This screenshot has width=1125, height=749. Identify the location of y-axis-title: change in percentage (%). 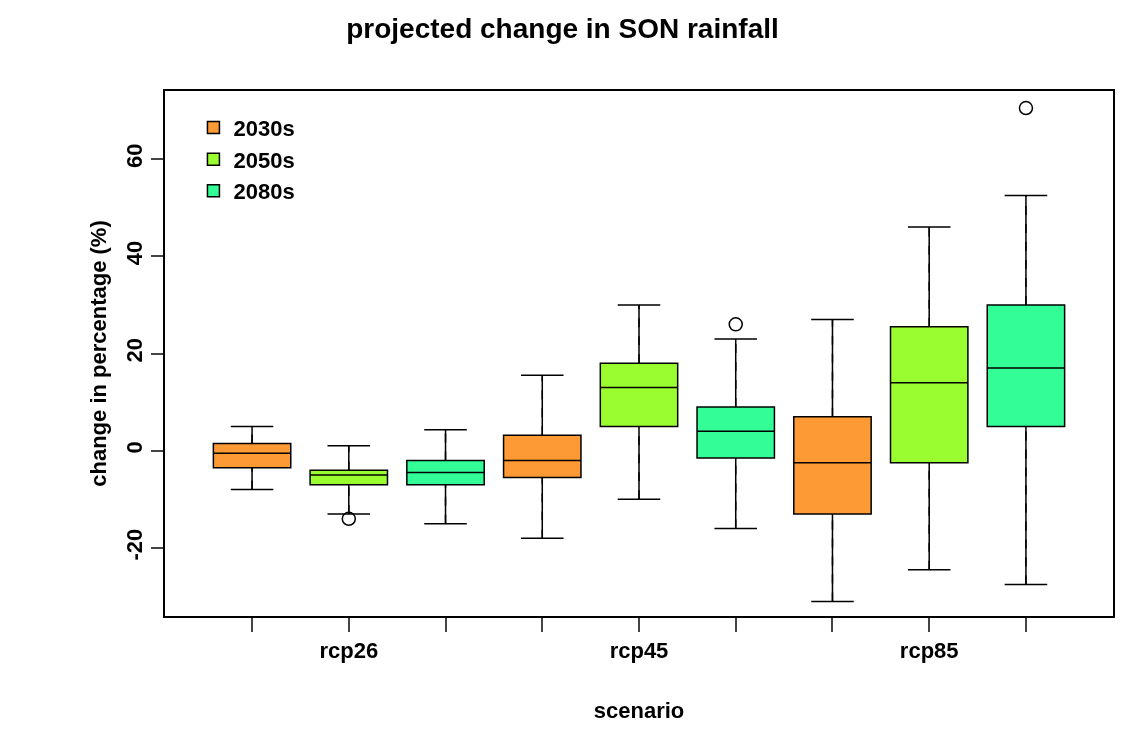
(98, 353).